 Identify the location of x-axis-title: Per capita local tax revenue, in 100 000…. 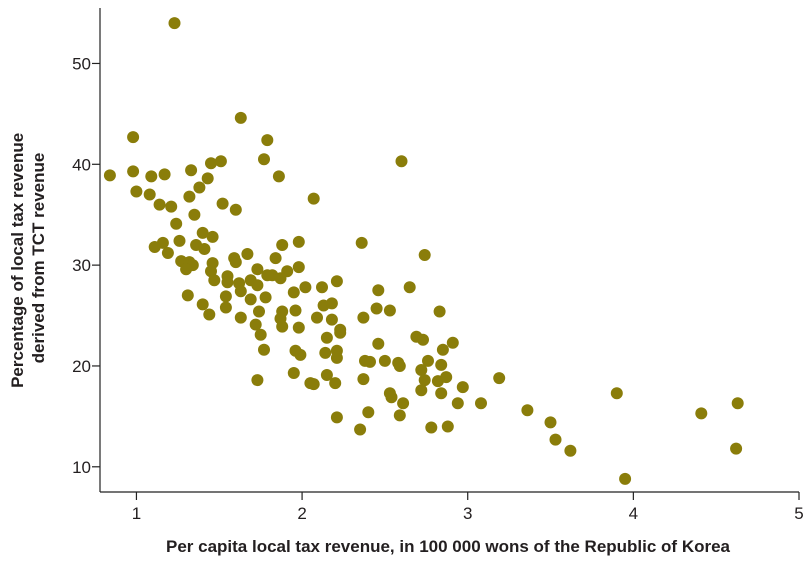
(448, 546).